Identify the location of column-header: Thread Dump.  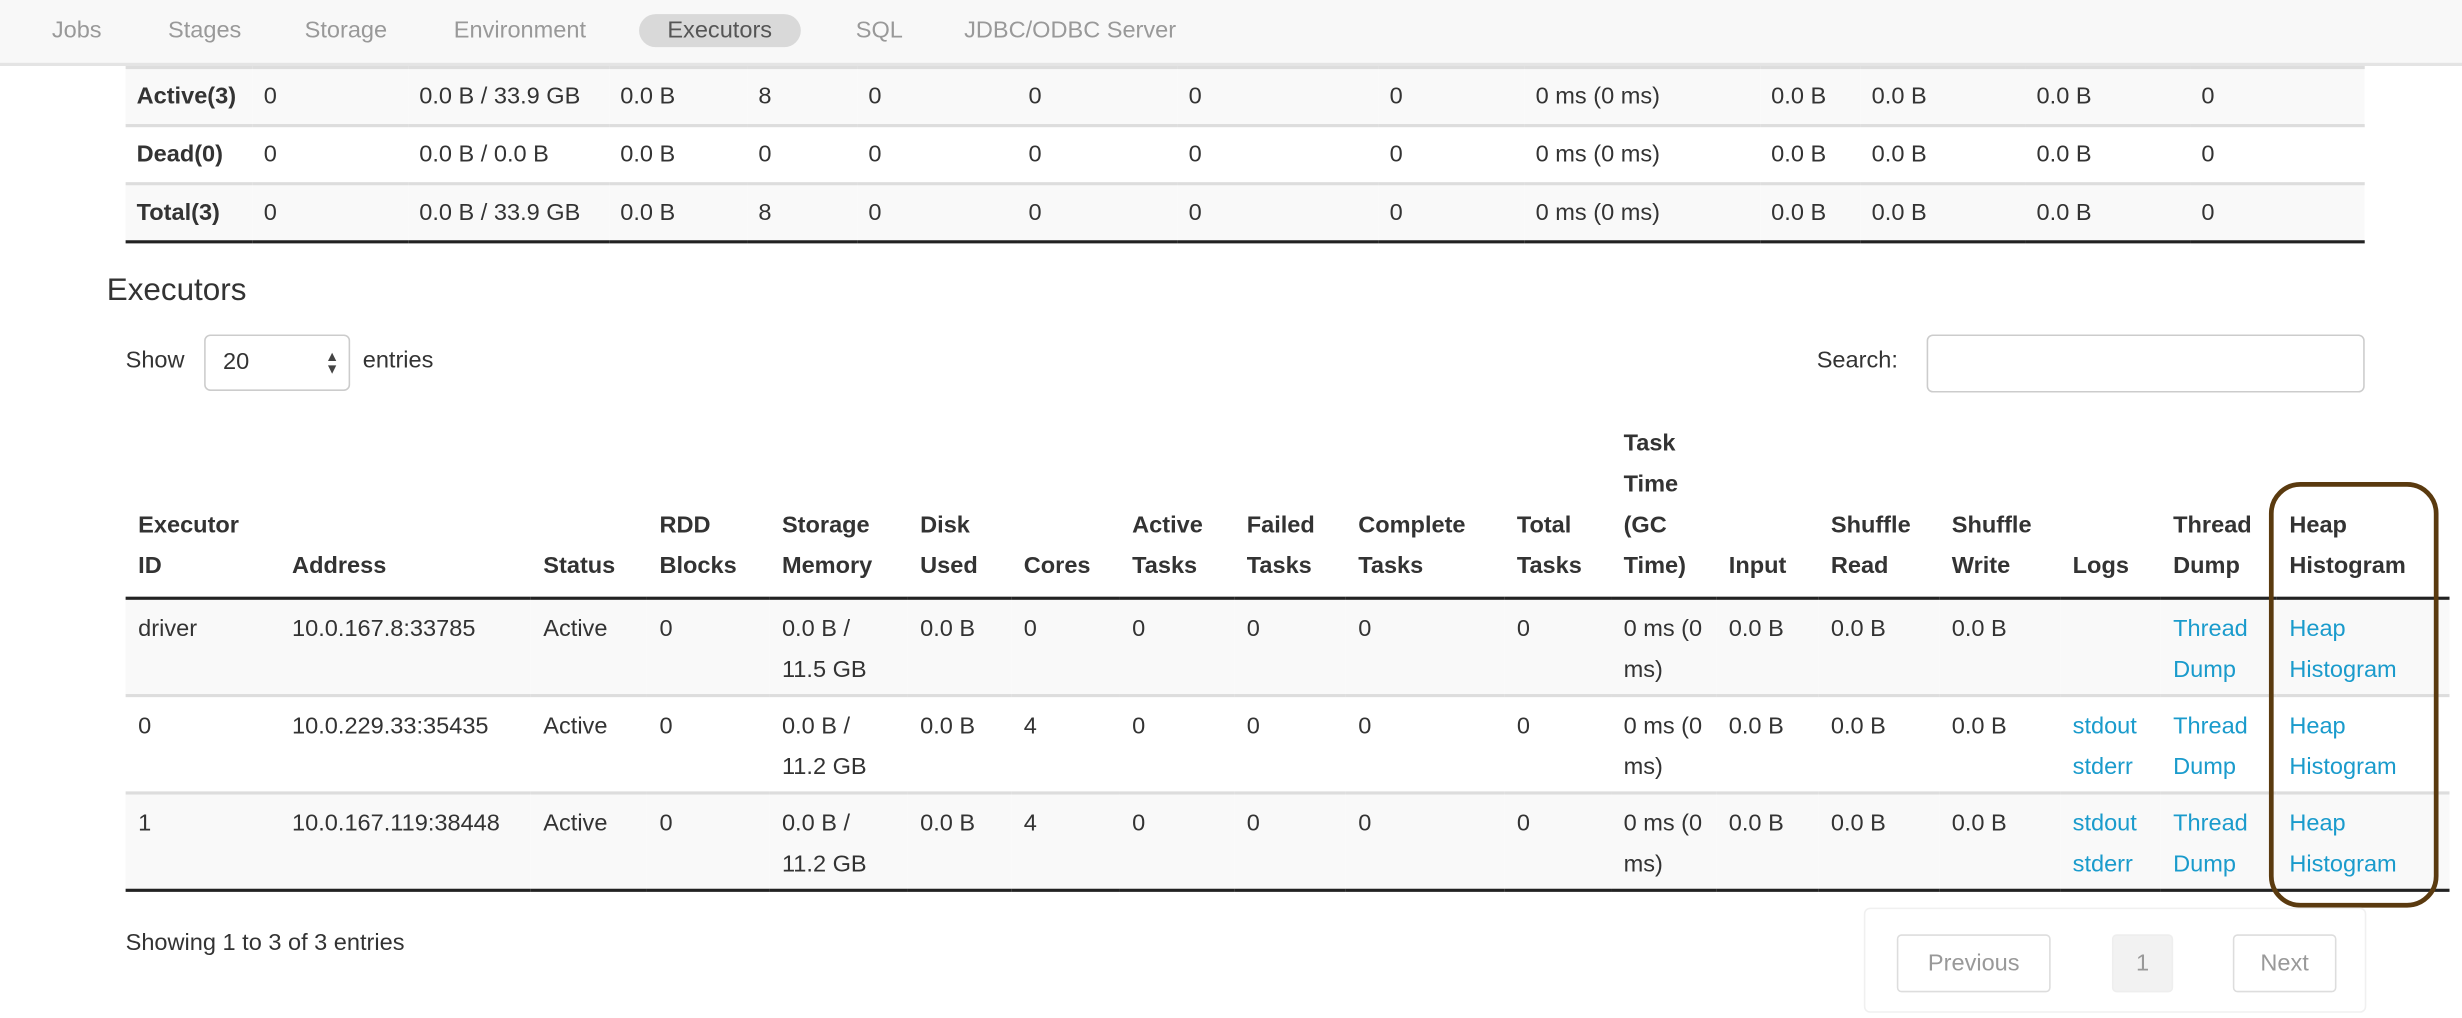
(2212, 545).